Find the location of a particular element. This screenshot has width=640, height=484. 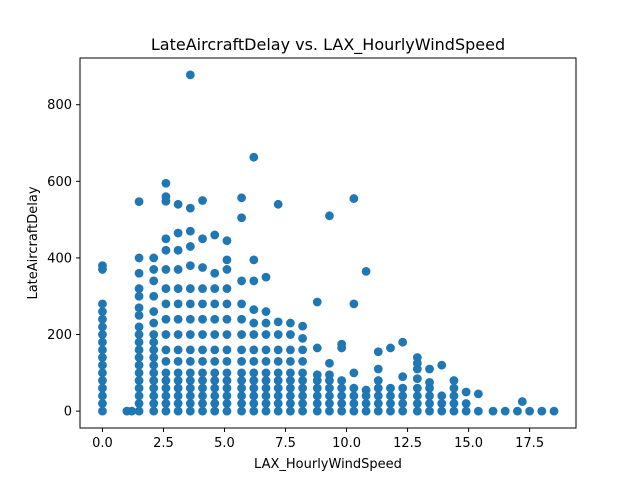

x-tick-label: 5.0 is located at coordinates (224, 443).